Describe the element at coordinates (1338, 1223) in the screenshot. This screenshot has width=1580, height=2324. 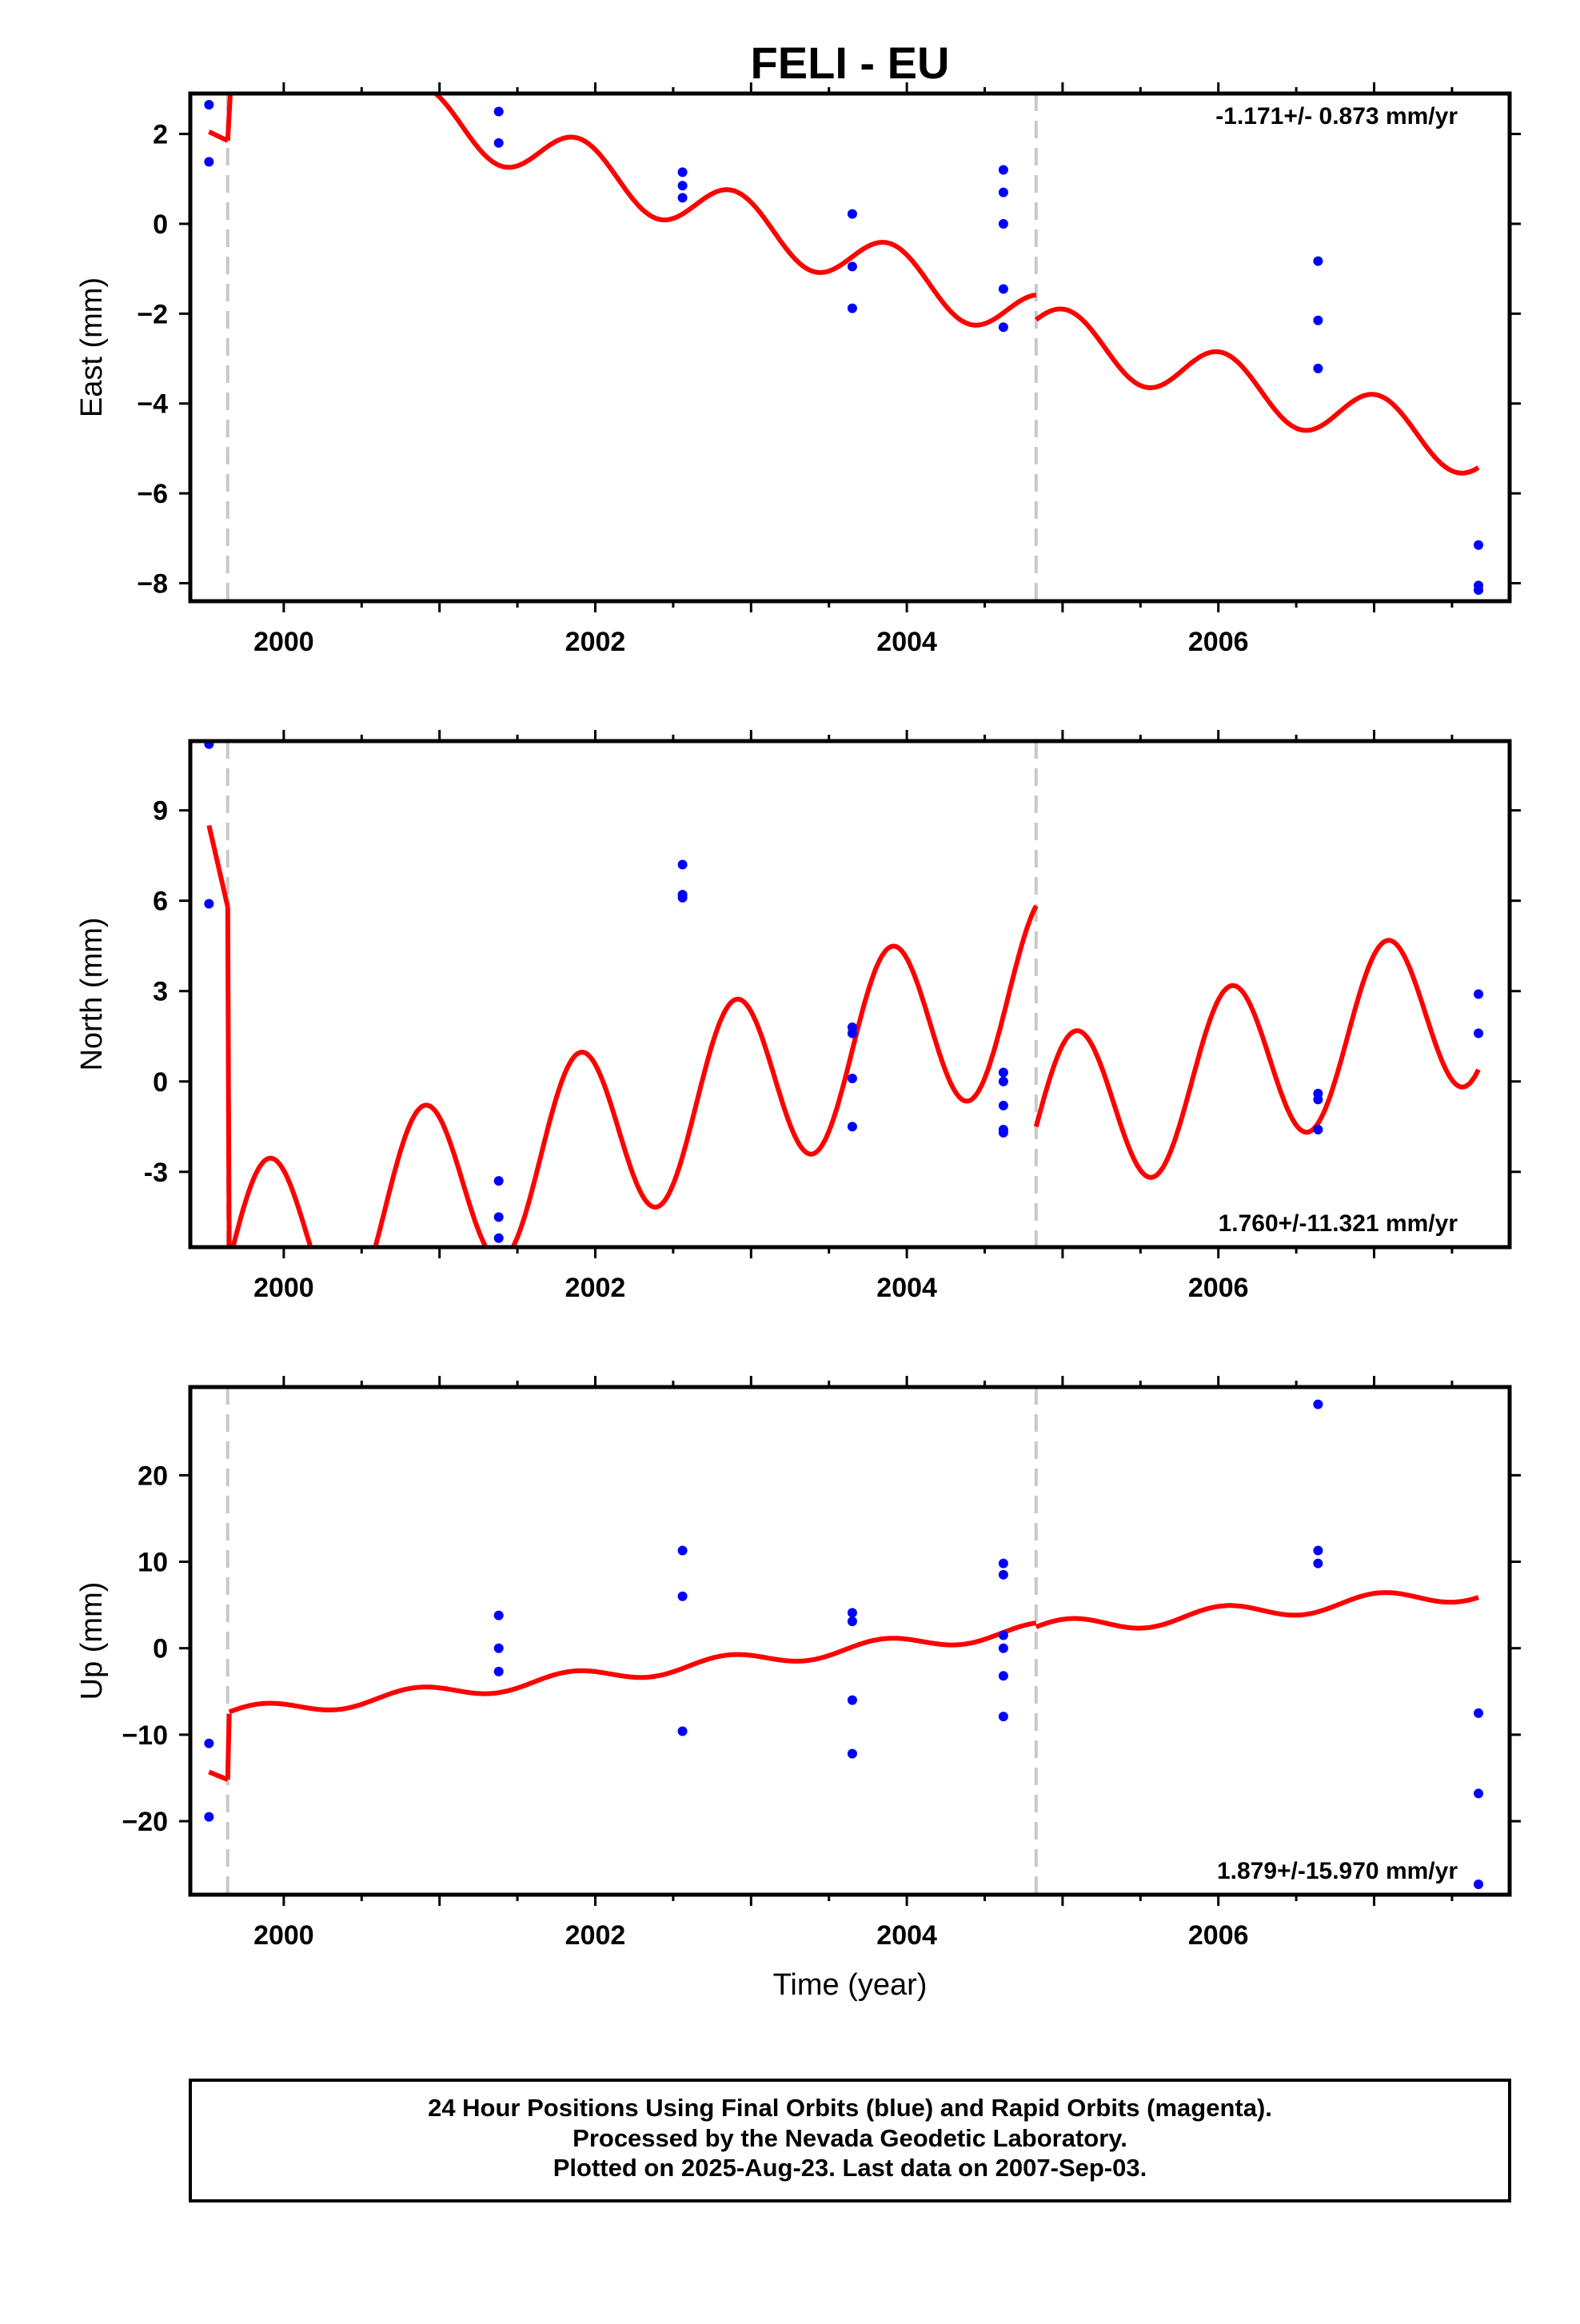
I see `velocity-annotation: 1.760+/-11.321 mm/yr` at that location.